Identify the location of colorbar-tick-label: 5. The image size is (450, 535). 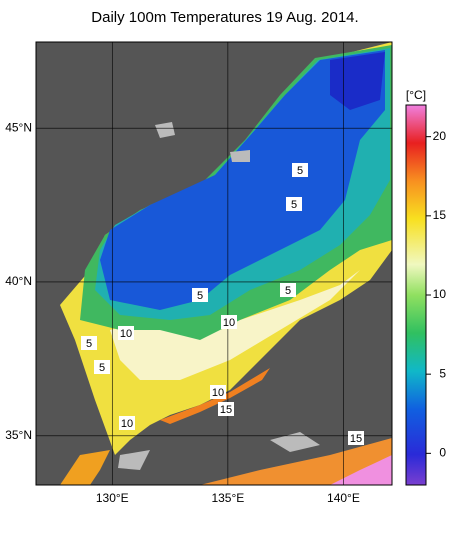
(442, 373).